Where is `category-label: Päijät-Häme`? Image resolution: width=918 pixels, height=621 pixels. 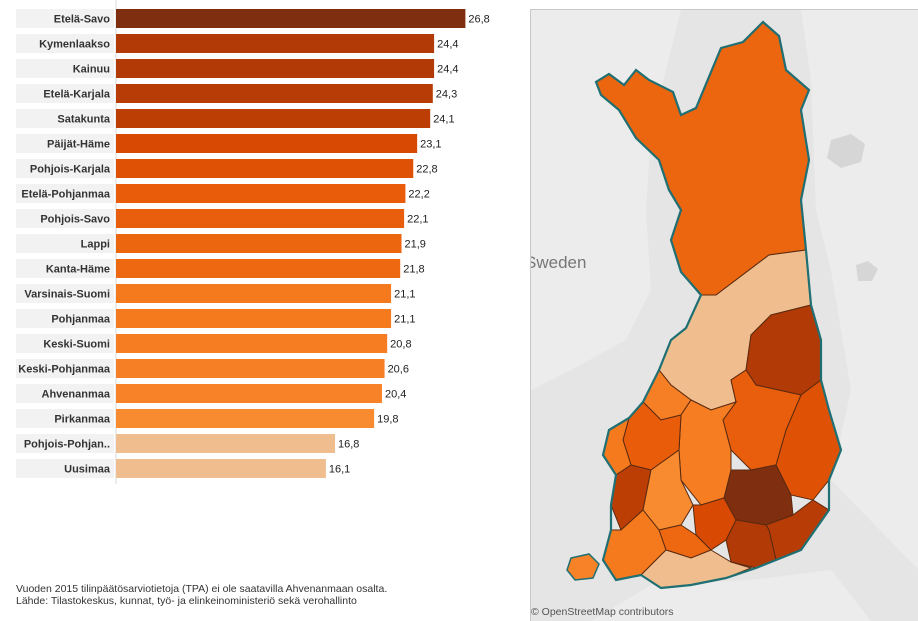 category-label: Päijät-Häme is located at coordinates (78, 145).